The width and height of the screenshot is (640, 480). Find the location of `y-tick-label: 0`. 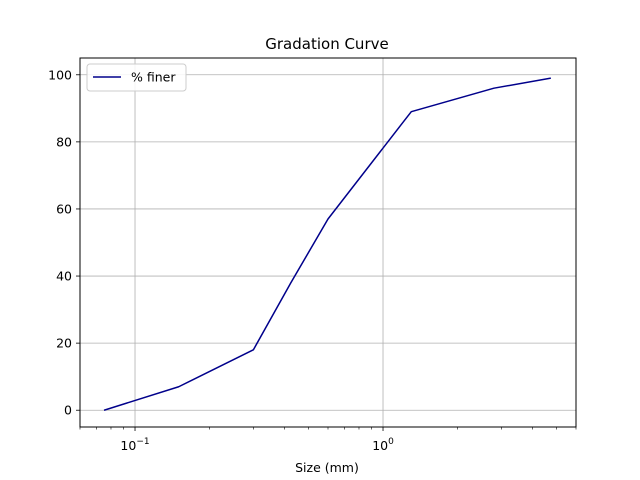

y-tick-label: 0 is located at coordinates (68, 410).